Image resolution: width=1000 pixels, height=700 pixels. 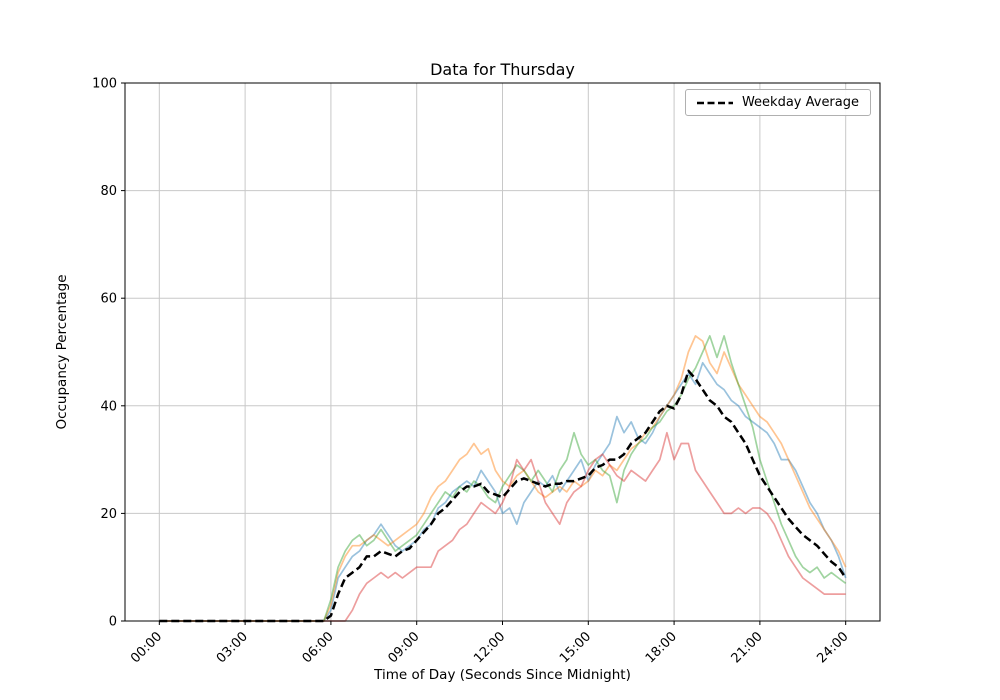 What do you see at coordinates (146, 647) in the screenshot?
I see `x-tick-label: 00:00` at bounding box center [146, 647].